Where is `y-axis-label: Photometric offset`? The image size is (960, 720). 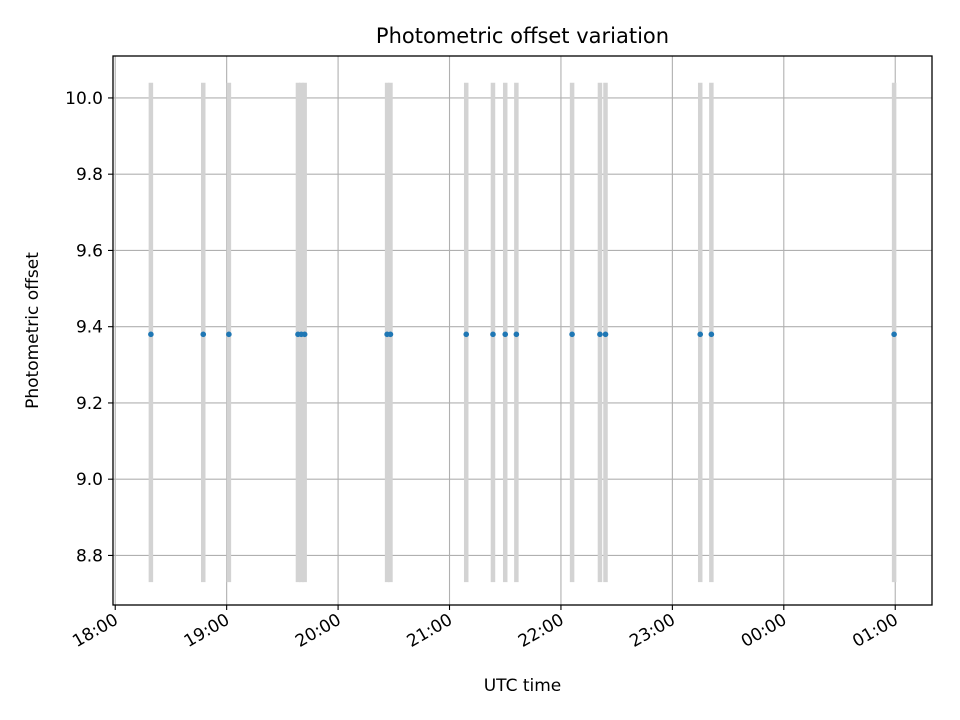
y-axis-label: Photometric offset is located at coordinates (33, 330).